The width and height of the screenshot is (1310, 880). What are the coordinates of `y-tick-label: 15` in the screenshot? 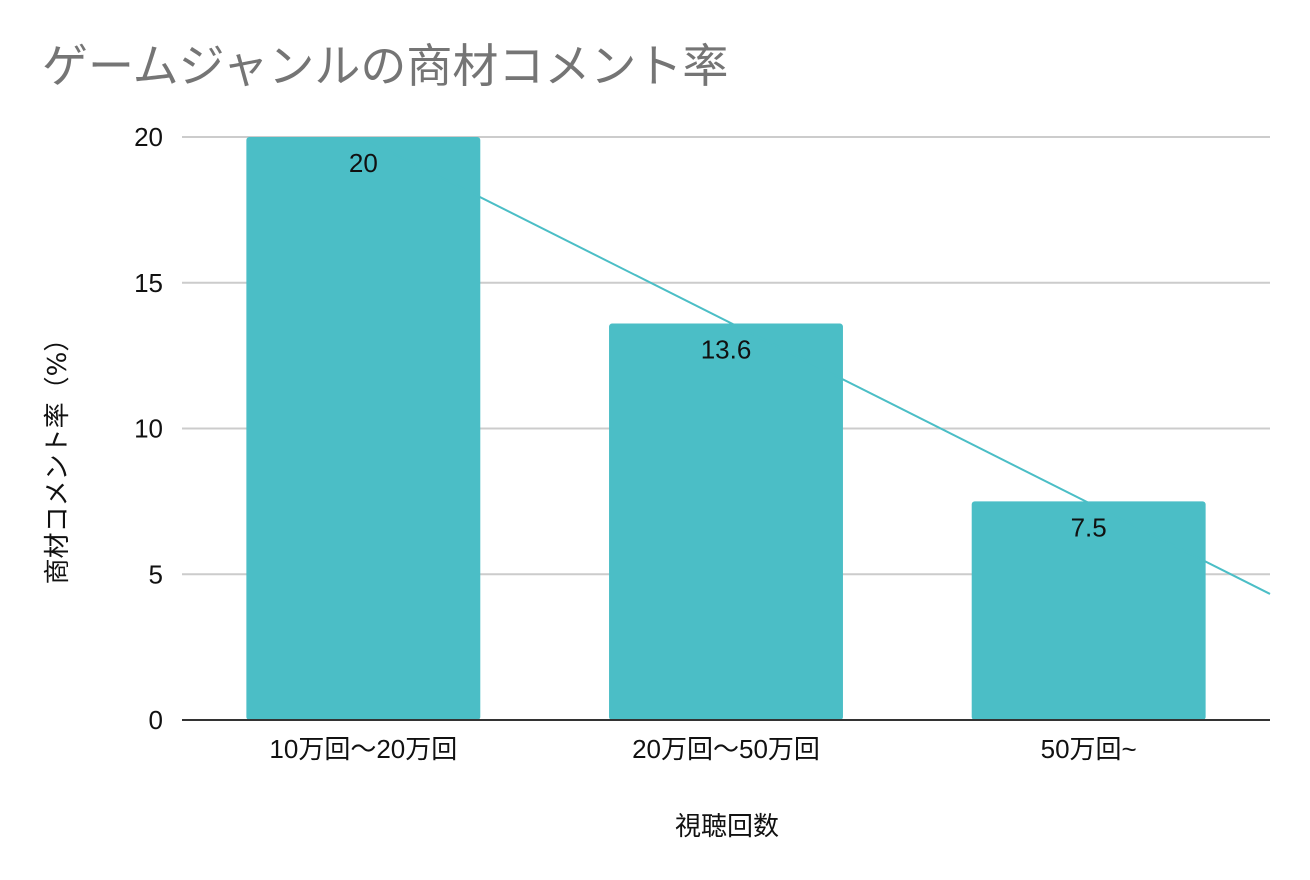 It's located at (148, 283).